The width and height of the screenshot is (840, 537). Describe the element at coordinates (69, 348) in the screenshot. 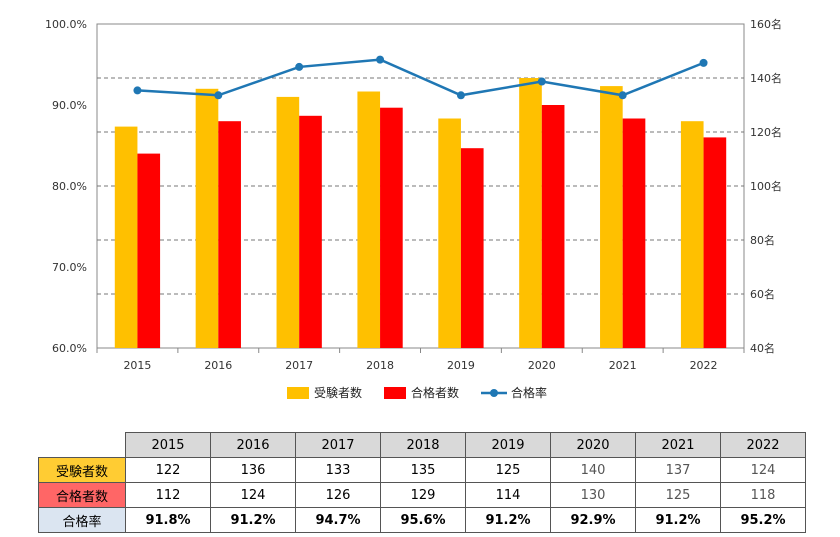

I see `y-left-tick-label: 60.0%` at that location.